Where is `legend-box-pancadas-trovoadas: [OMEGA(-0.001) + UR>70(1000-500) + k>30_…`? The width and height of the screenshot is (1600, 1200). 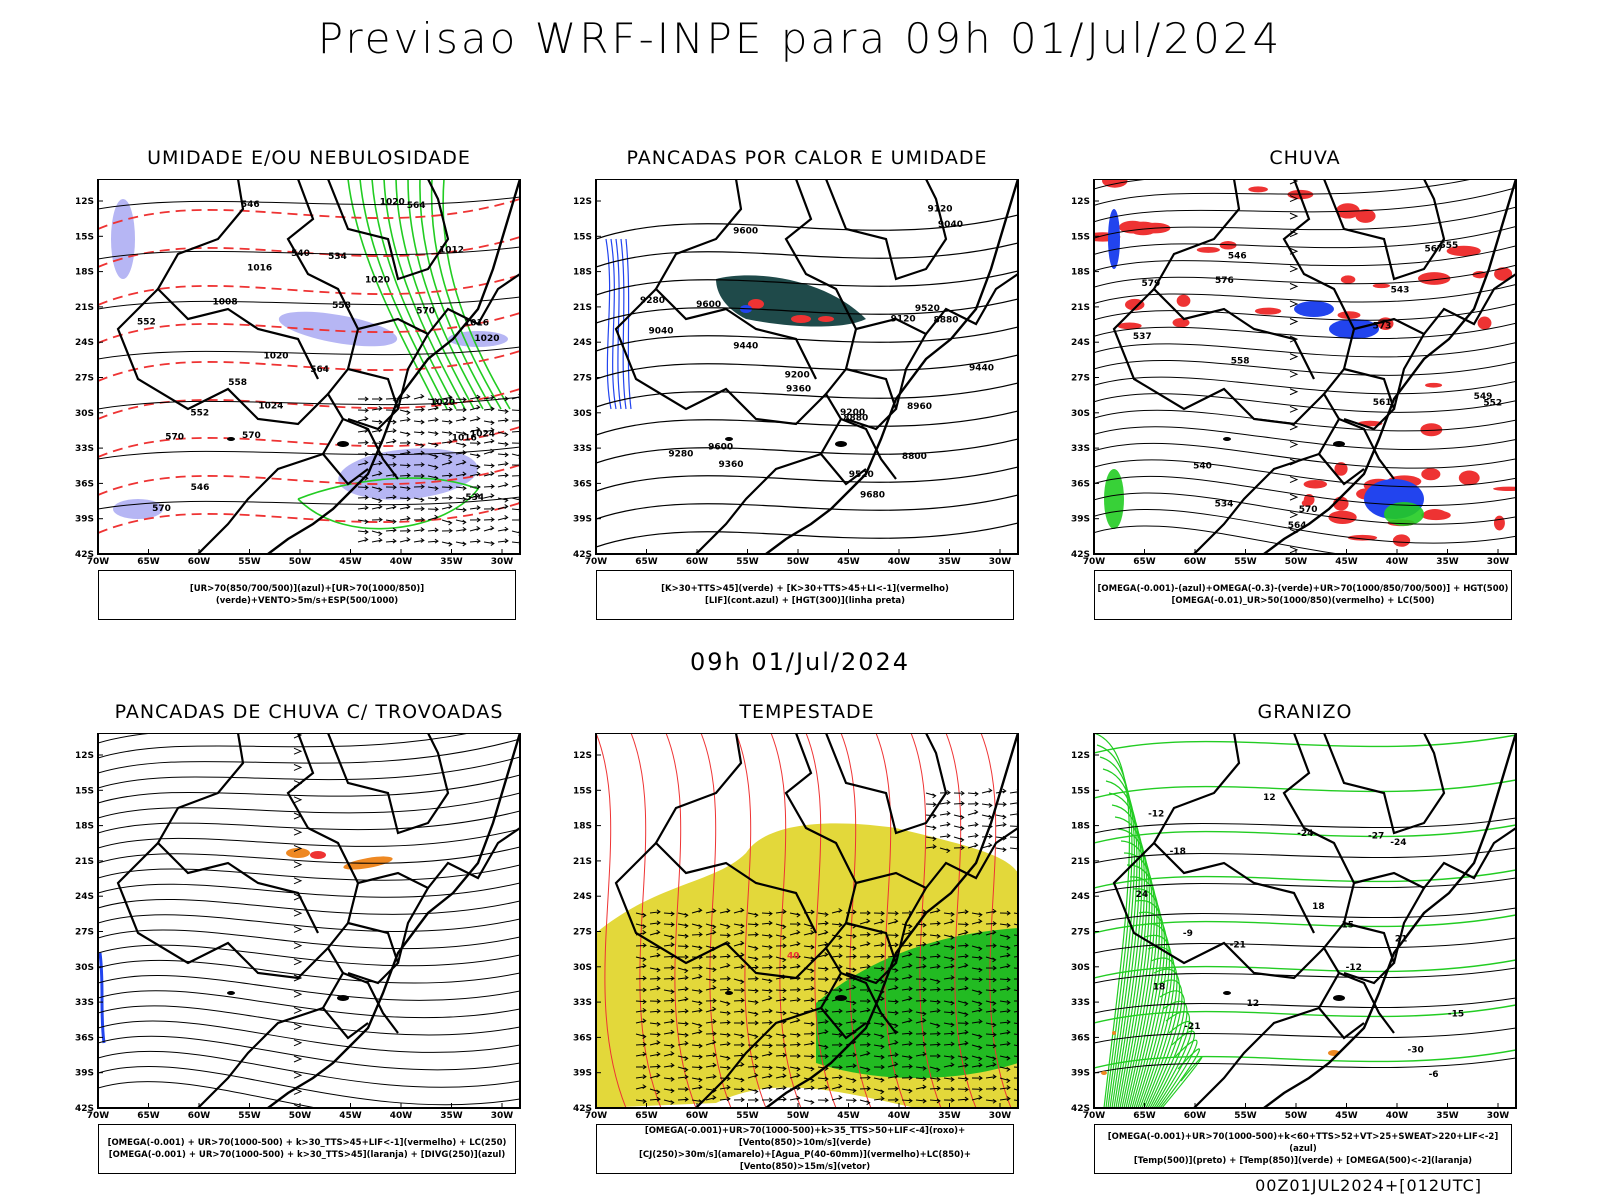
legend-box-pancadas-trovoadas: [OMEGA(-0.001) + UR>70(1000-500) + k>30_… is located at coordinates (307, 1149).